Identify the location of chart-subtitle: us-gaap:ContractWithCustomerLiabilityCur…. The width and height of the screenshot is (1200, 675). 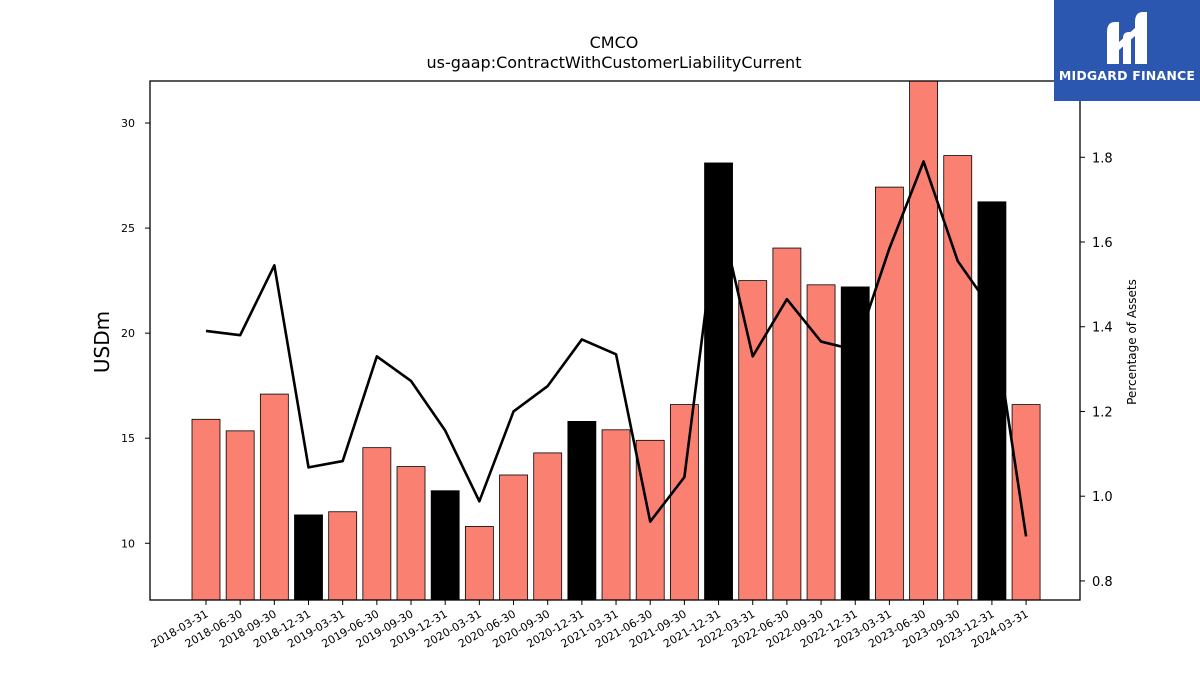
(614, 62).